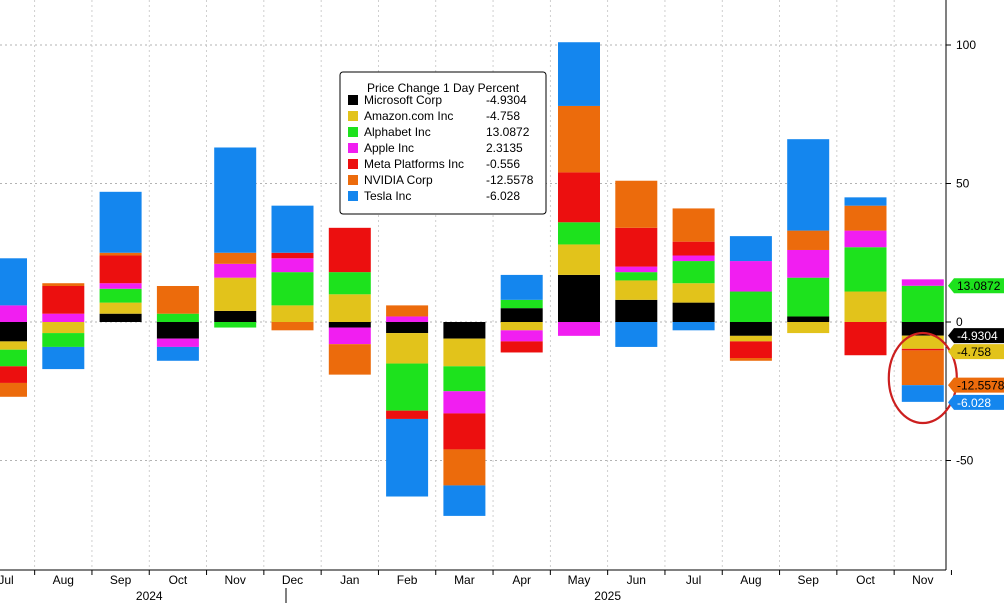 This screenshot has width=1007, height=603. I want to click on x-tick-label: Mar, so click(464, 580).